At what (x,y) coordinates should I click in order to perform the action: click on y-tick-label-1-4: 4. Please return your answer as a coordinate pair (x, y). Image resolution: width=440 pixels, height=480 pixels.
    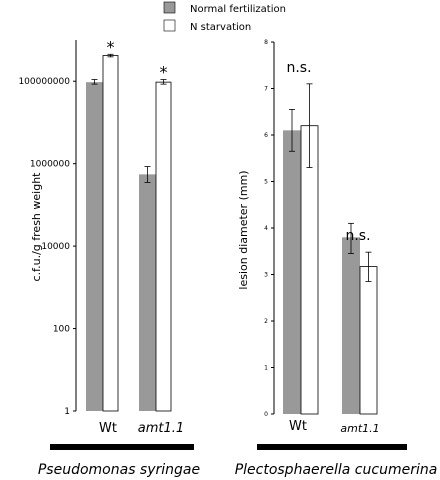
    Looking at the image, I should click on (266, 228).